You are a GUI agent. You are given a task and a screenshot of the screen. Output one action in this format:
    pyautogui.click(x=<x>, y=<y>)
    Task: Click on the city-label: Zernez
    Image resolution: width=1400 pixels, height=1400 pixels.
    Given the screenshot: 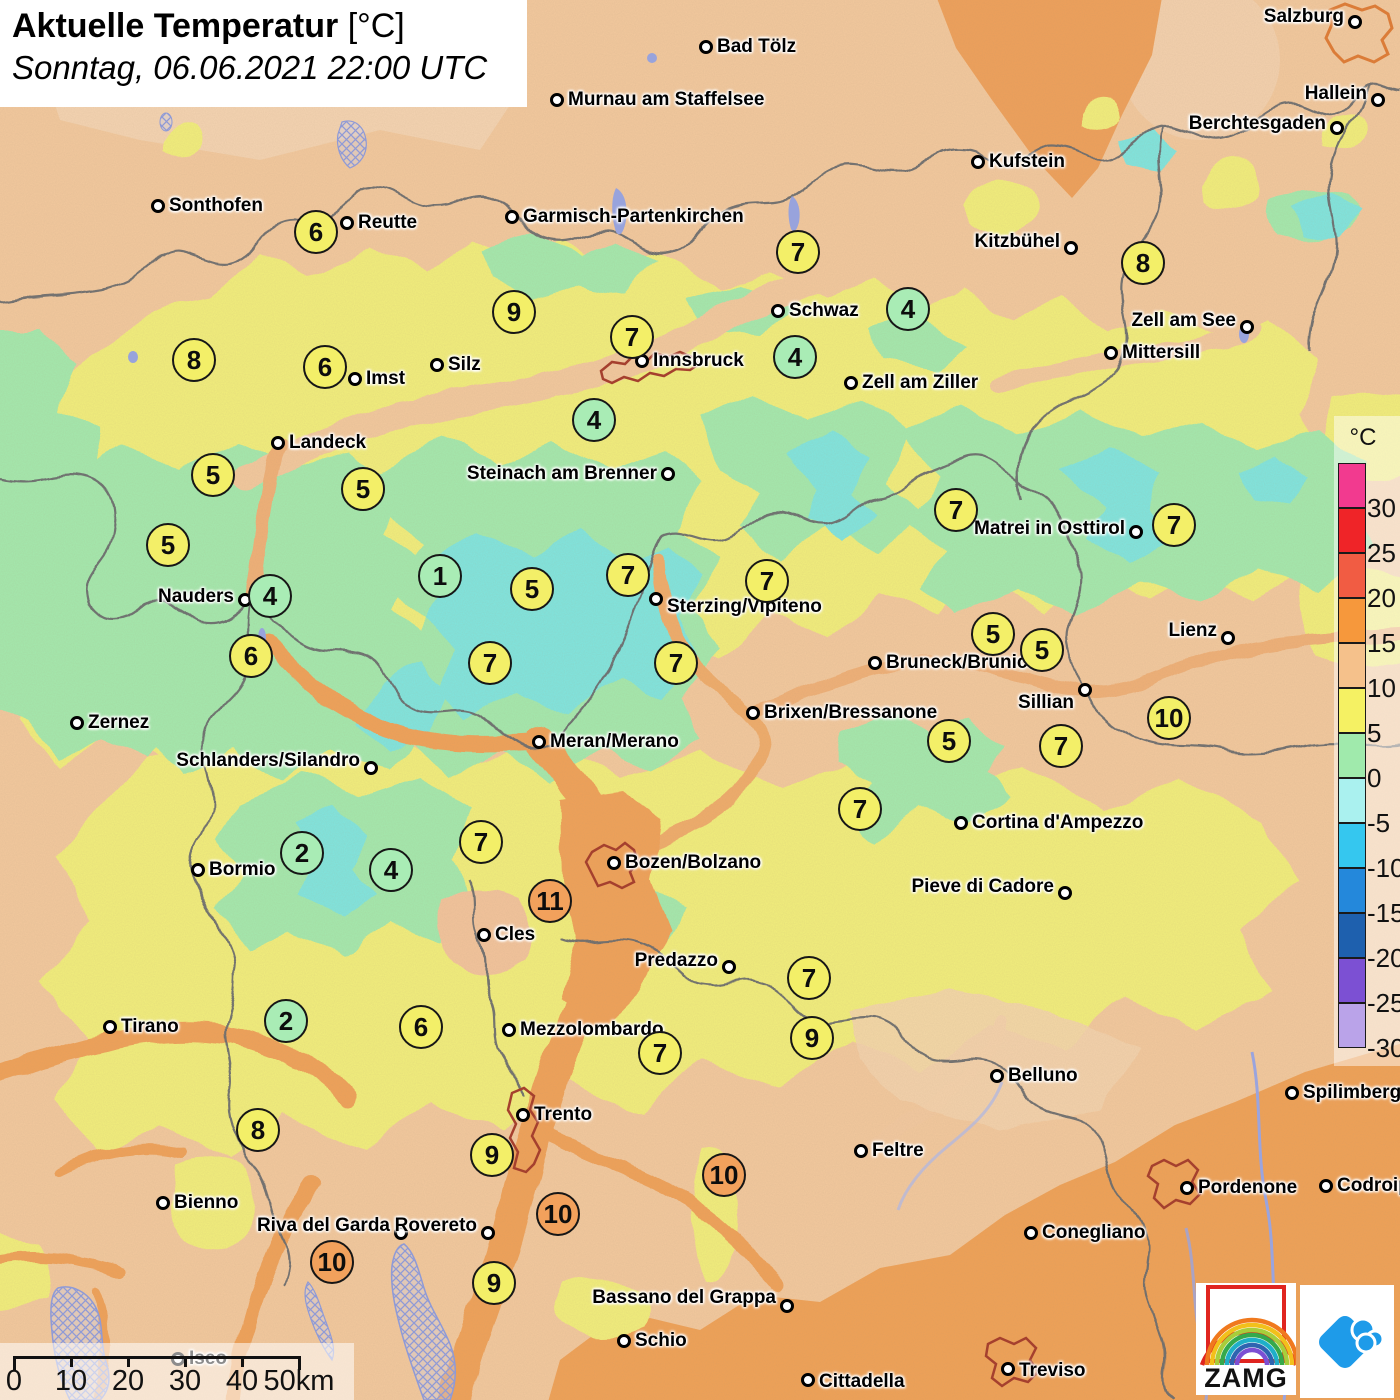 What is the action you would take?
    pyautogui.click(x=119, y=722)
    